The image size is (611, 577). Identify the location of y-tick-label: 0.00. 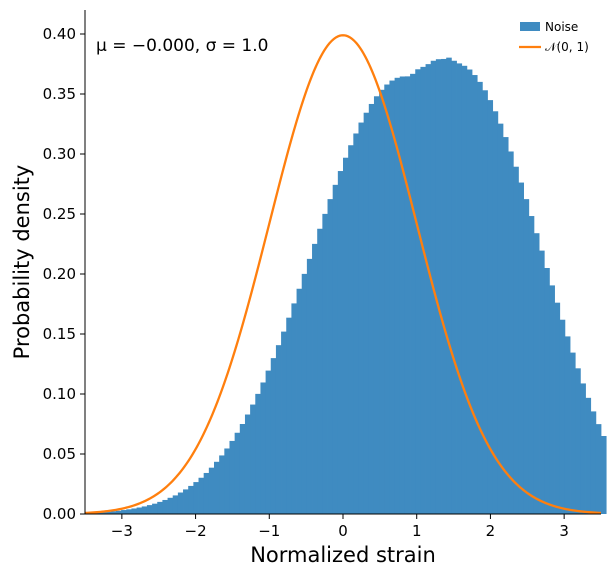
(59, 514).